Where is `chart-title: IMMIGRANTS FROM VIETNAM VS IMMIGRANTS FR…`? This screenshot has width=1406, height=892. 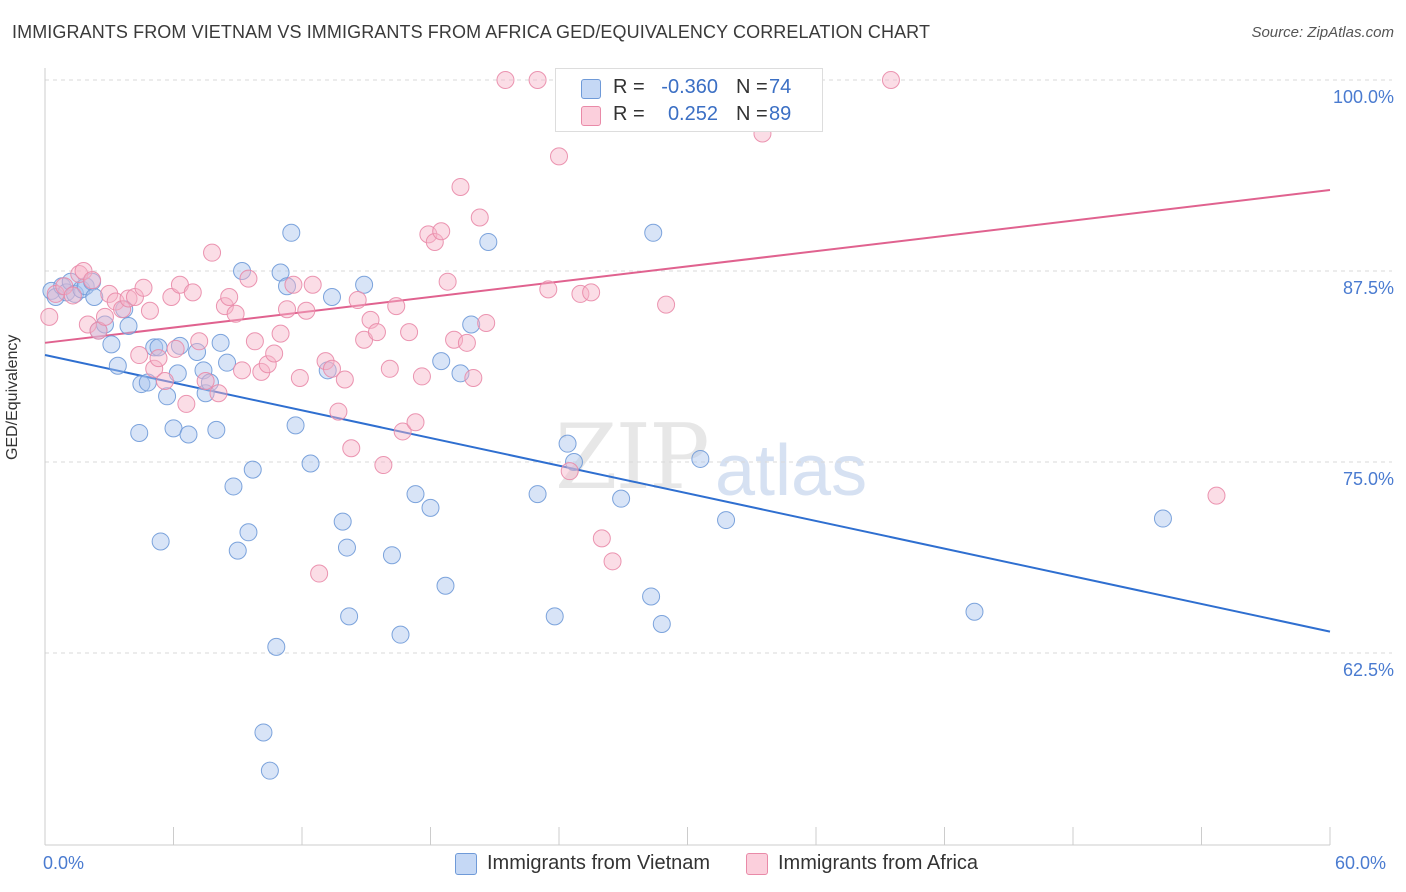
chart-title: IMMIGRANTS FROM VIETNAM VS IMMIGRANTS FR… is located at coordinates (471, 32).